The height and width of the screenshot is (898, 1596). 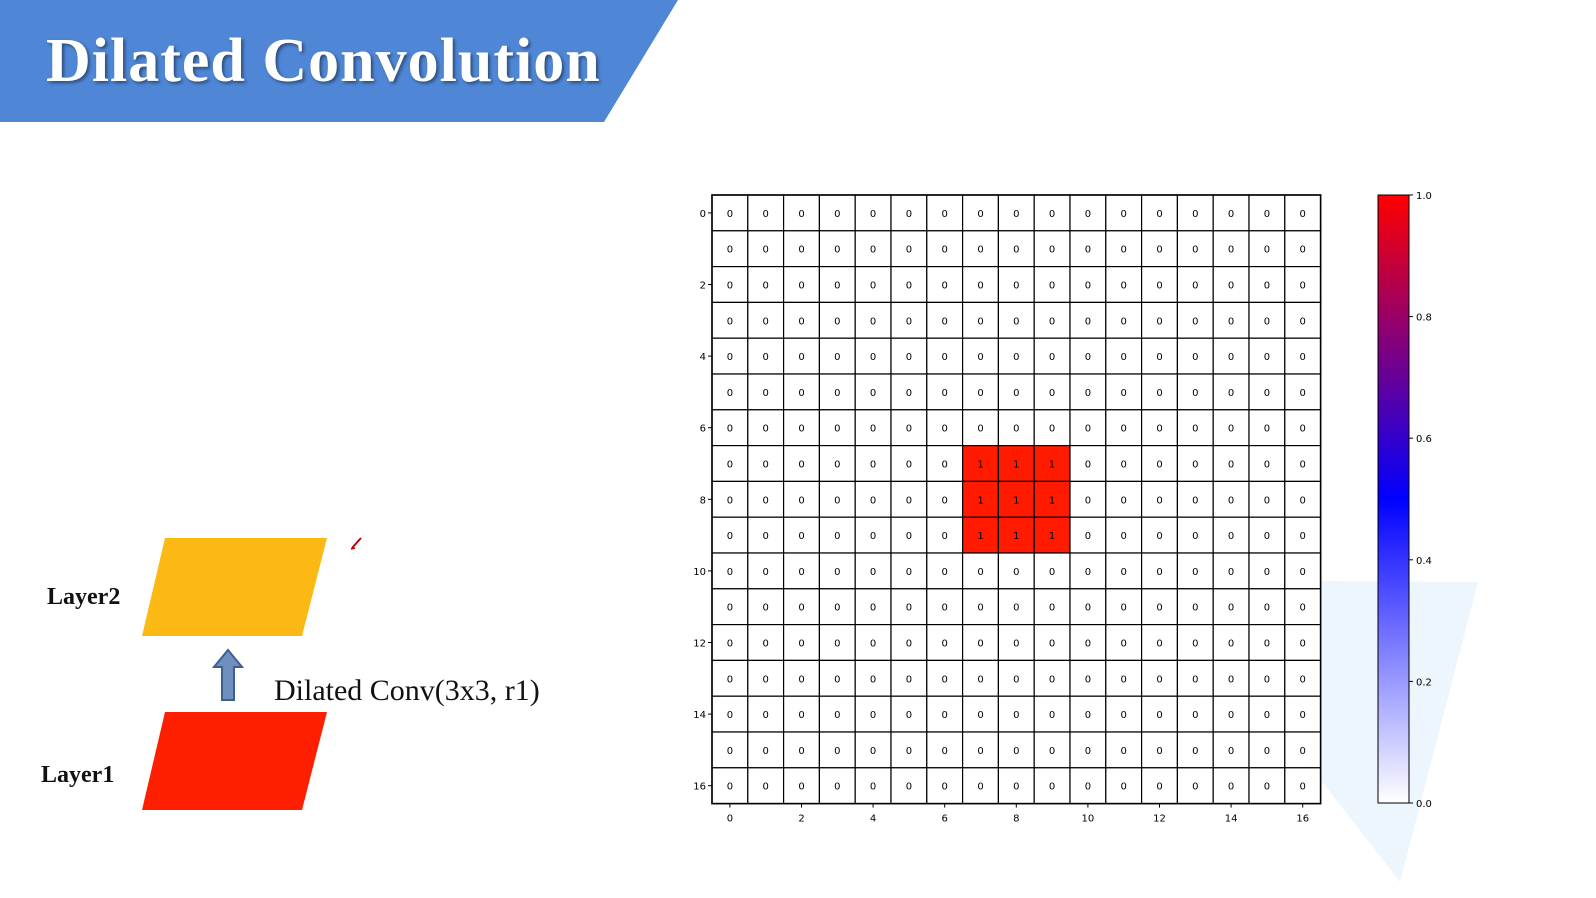 I want to click on diagram-shapes, so click(x=252, y=673).